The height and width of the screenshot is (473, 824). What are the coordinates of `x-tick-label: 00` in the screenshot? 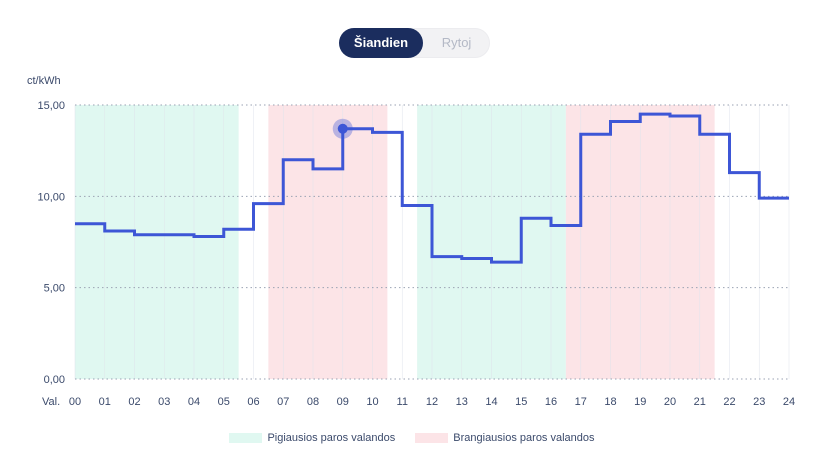 It's located at (75, 402).